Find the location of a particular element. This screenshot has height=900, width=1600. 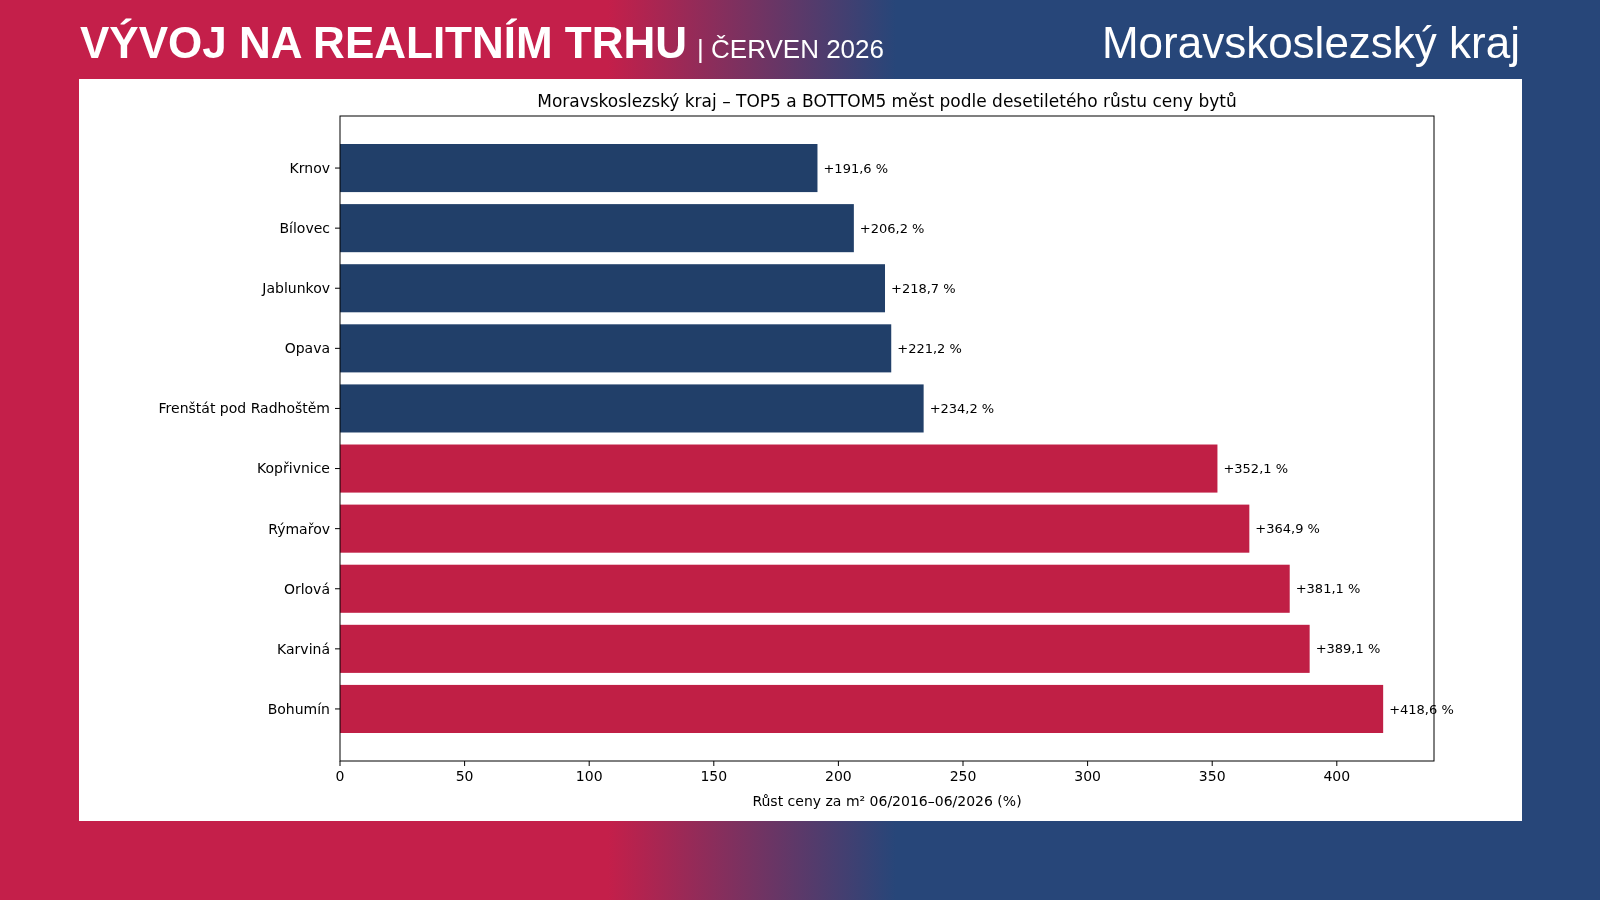

data-label: +218,7 % is located at coordinates (923, 288).